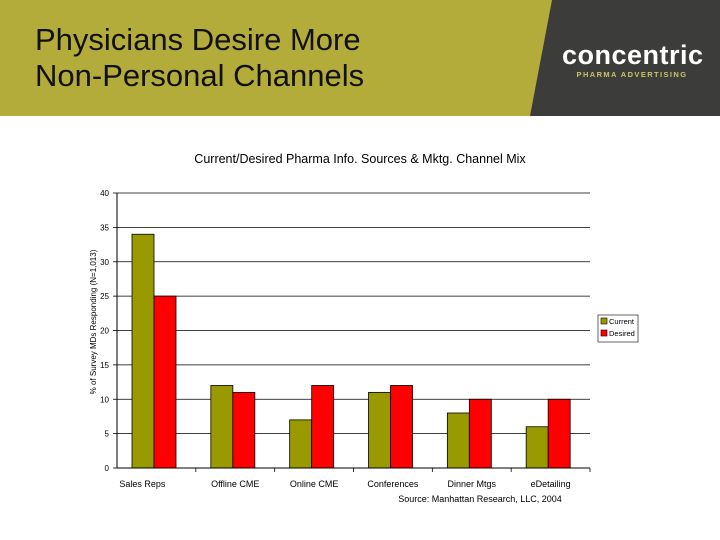 The image size is (720, 540). I want to click on y-tick-label: 40, so click(104, 193).